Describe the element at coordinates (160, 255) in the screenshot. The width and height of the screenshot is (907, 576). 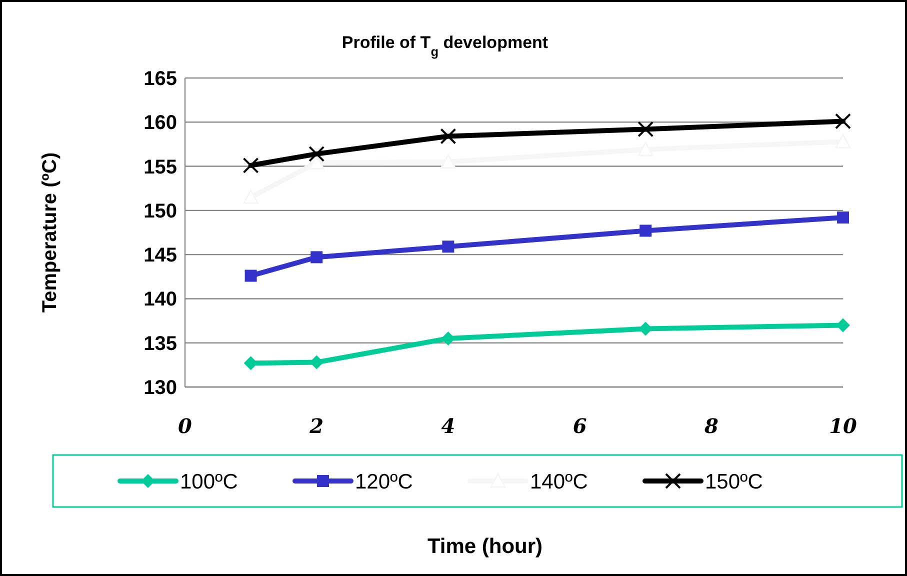
I see `y-tick-label: 145` at that location.